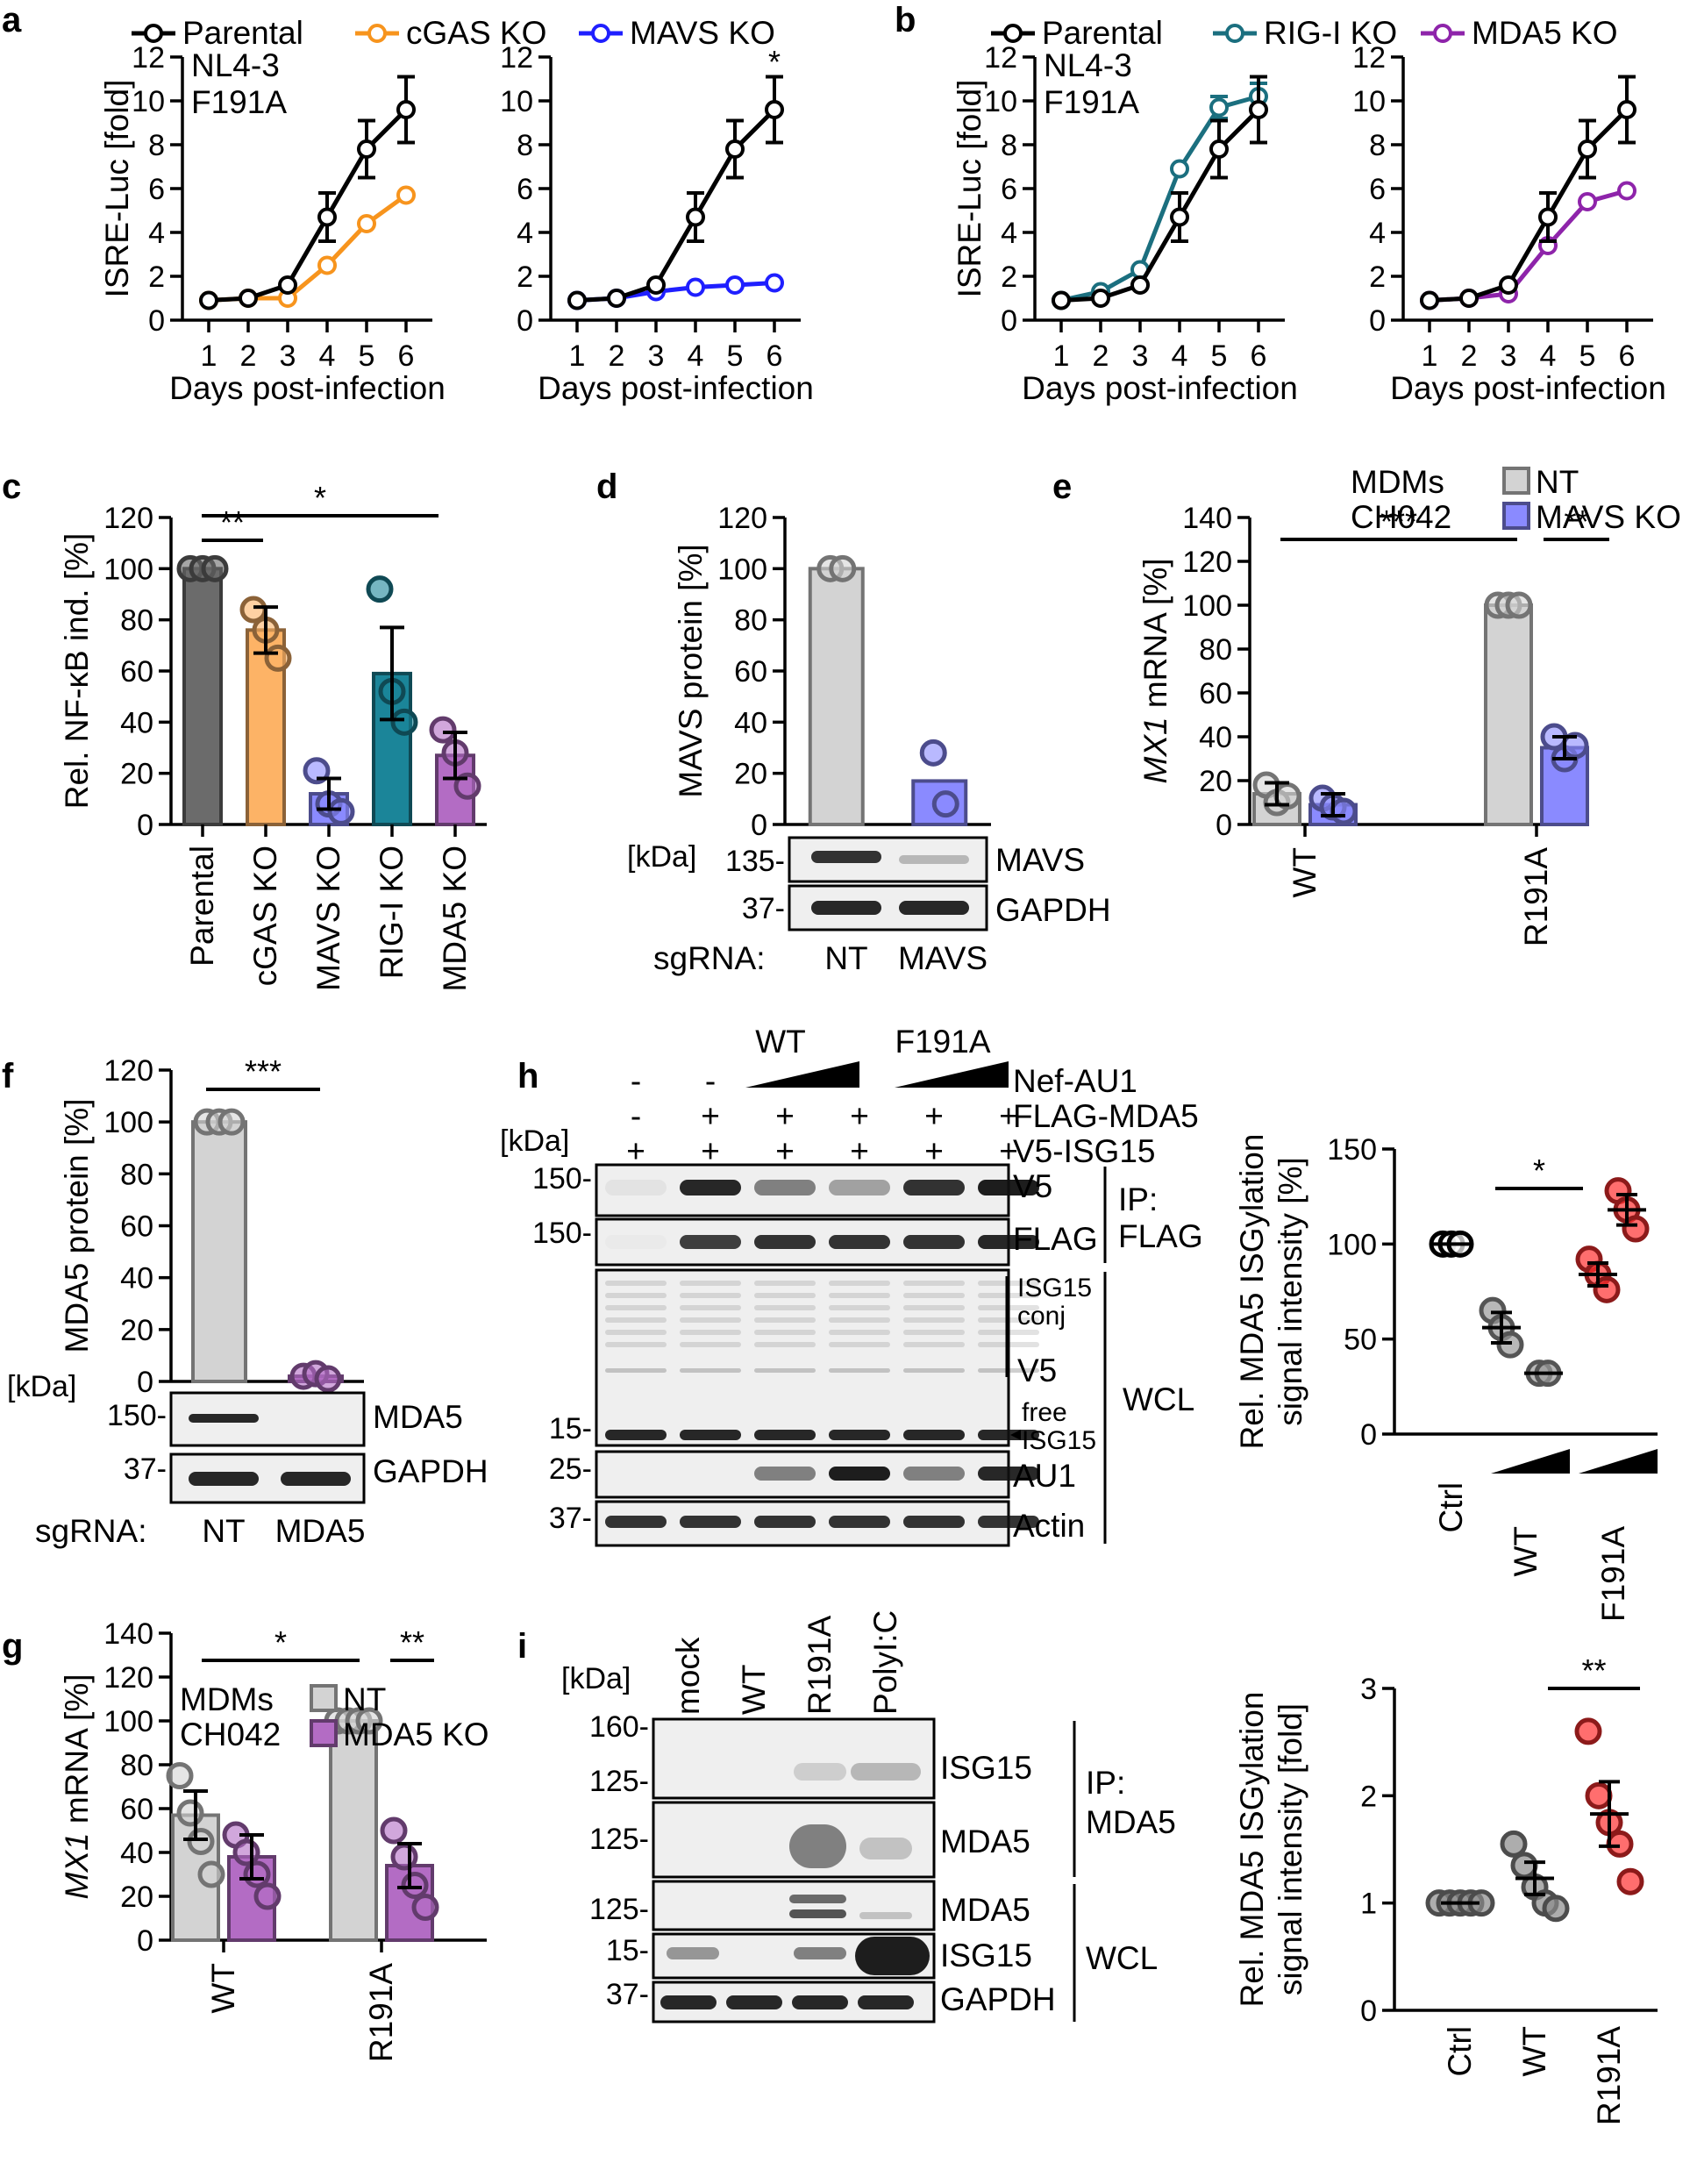  I want to click on free-label: ISG15, so click(1059, 1440).